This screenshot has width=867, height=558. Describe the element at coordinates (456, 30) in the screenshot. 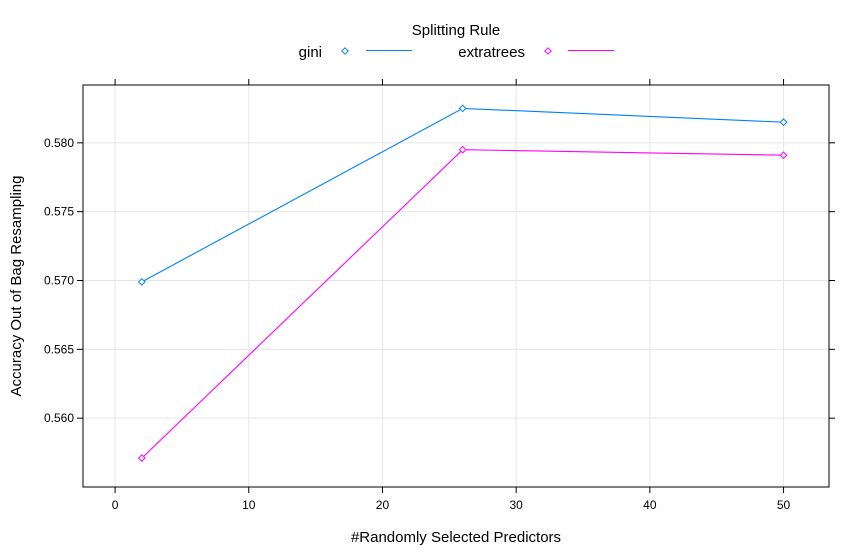

I see `legend-title: Splitting Rule` at that location.